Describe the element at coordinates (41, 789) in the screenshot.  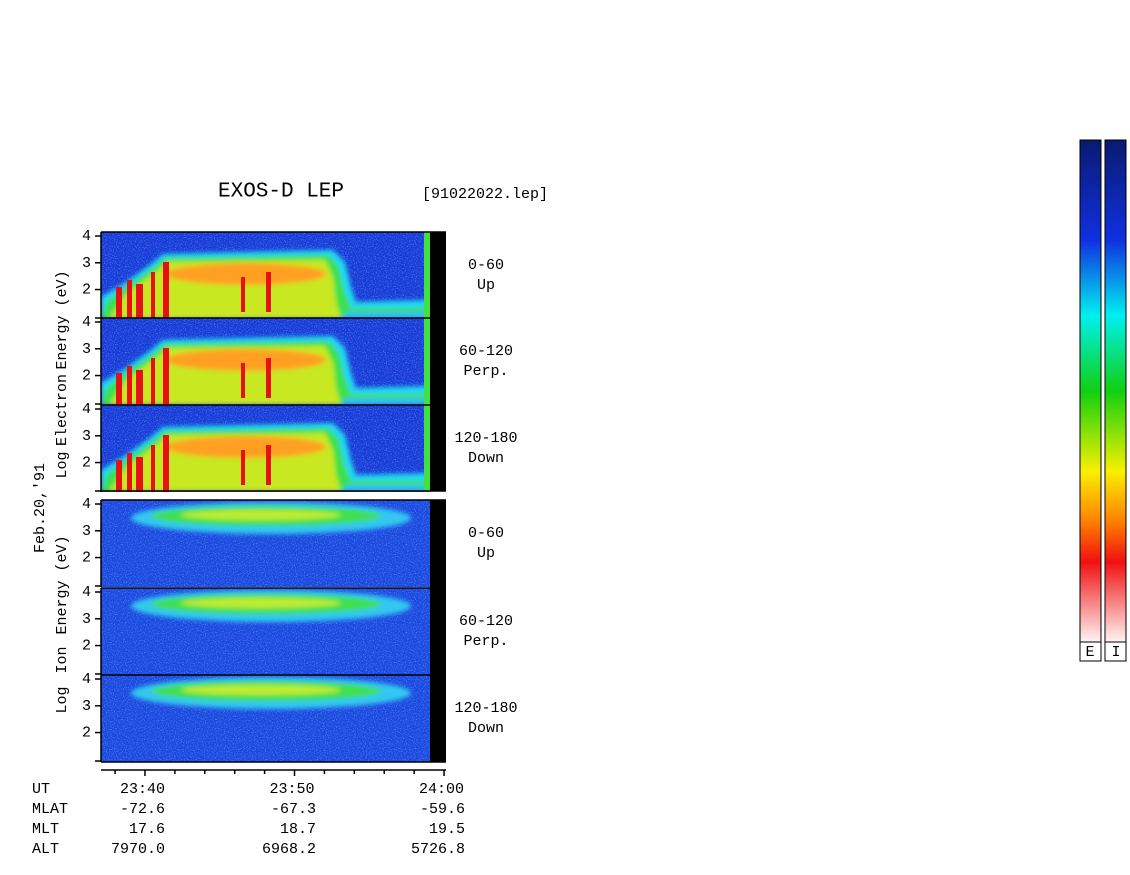
I see `row-label: UT` at that location.